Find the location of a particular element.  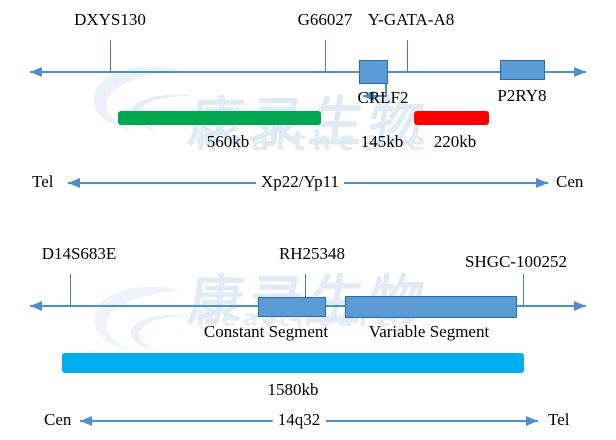

gene-box-crlf2 is located at coordinates (373, 72).